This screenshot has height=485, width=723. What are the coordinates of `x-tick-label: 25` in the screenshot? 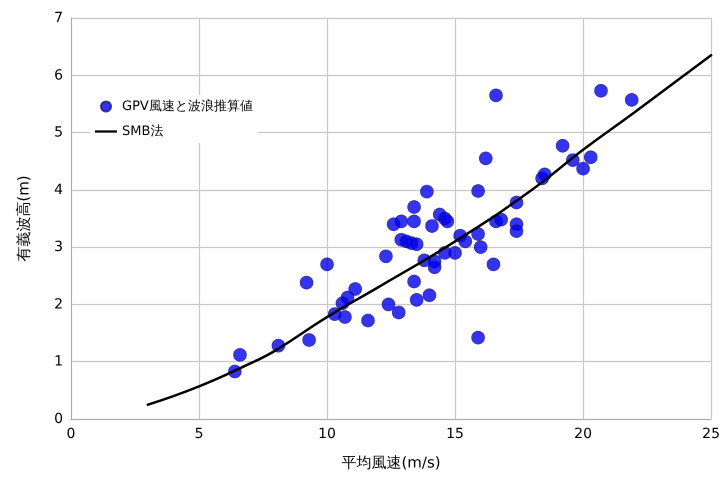 It's located at (711, 434).